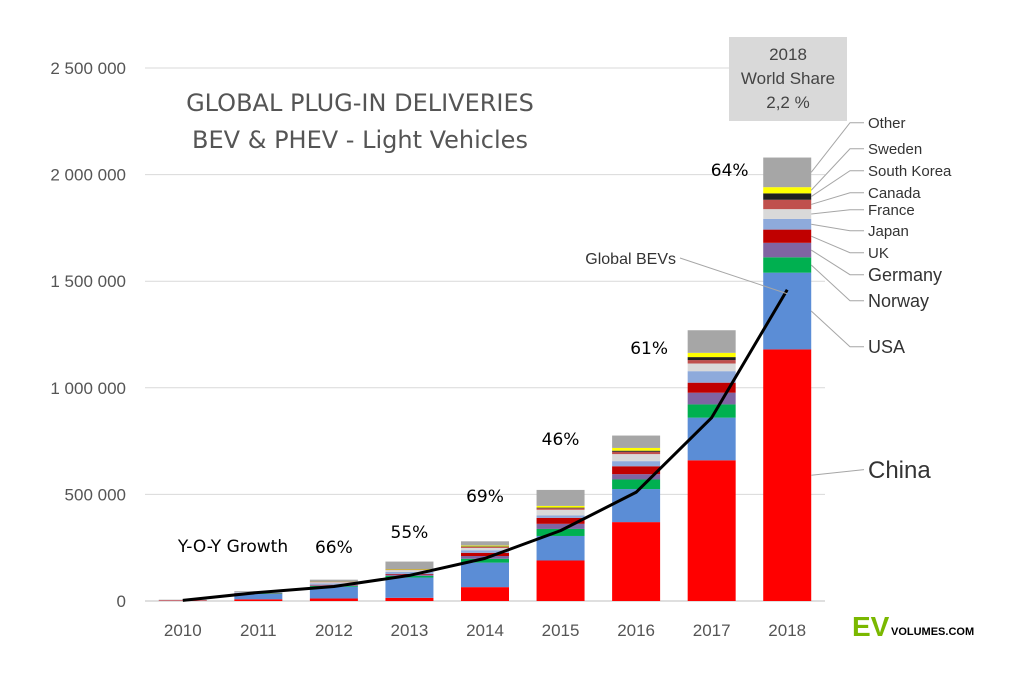 Image resolution: width=1024 pixels, height=674 pixels. Describe the element at coordinates (258, 600) in the screenshot. I see `bar-china-2011` at that location.